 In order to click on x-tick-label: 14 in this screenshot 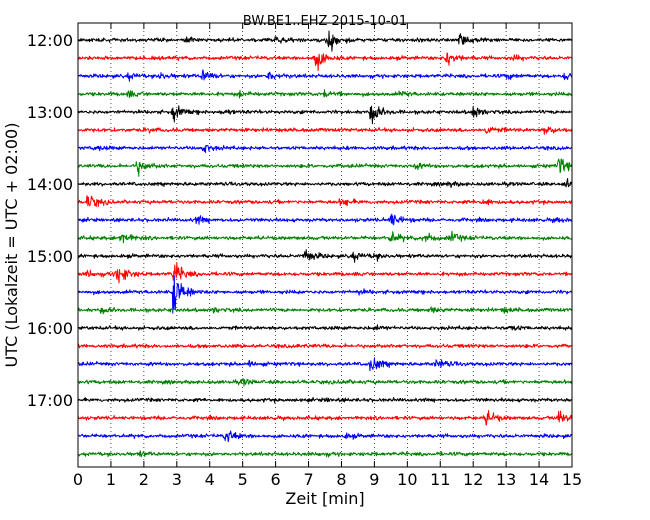, I will do `click(539, 479)`.